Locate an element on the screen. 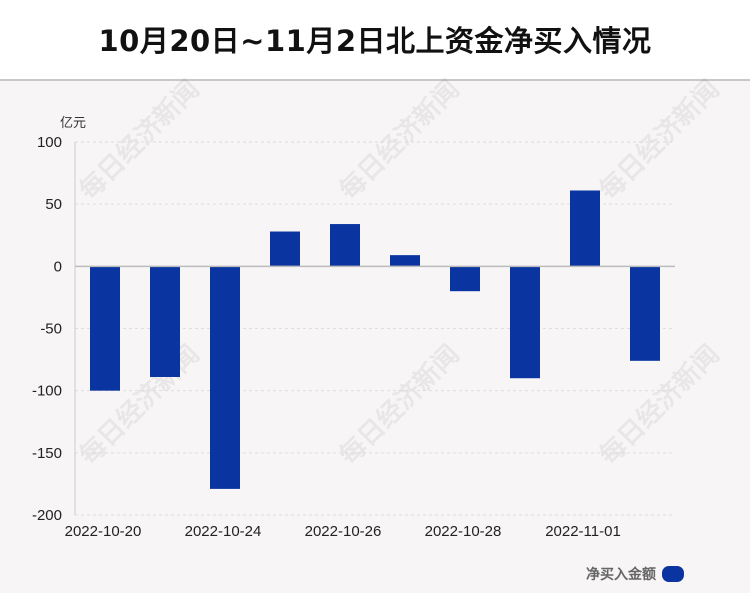 The height and width of the screenshot is (593, 750). legend: 净买入金额 is located at coordinates (635, 574).